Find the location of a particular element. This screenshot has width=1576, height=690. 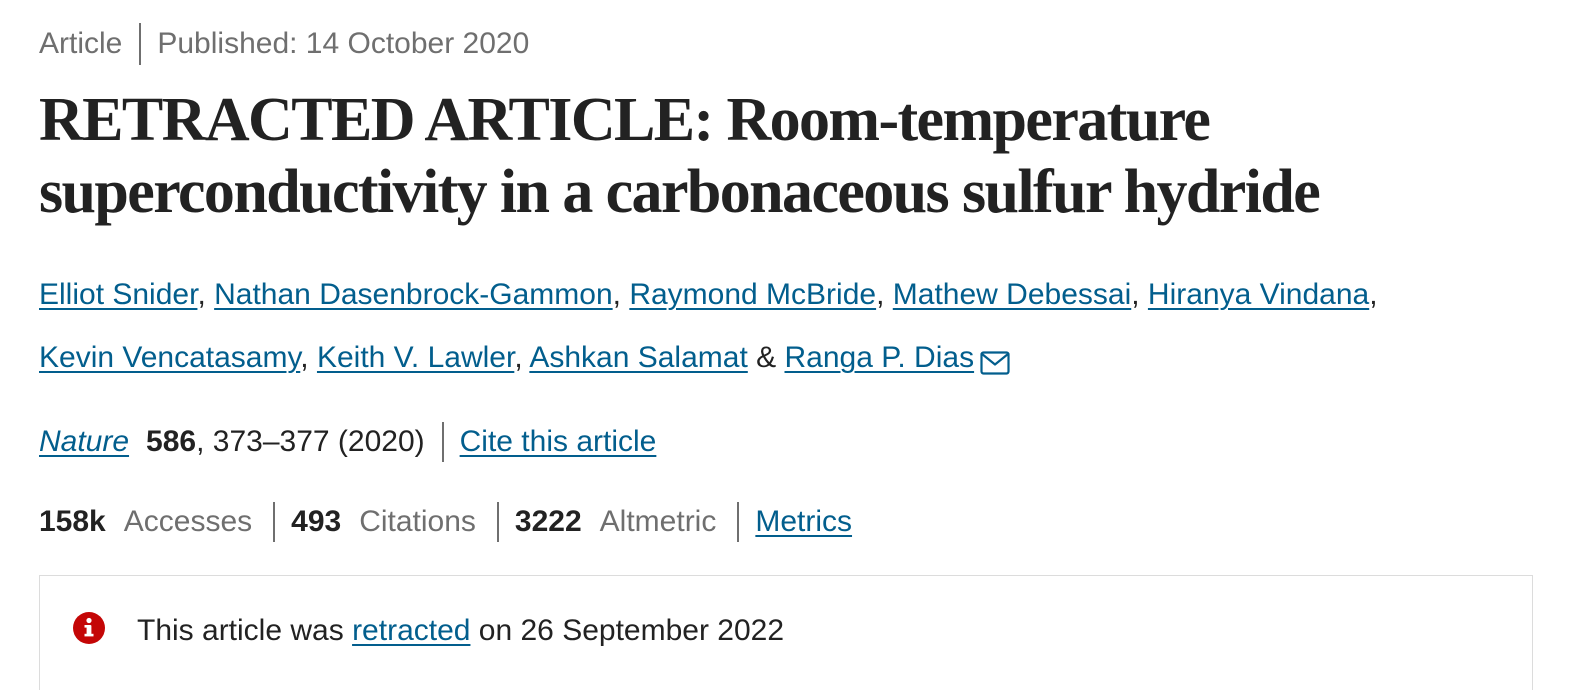

cite-this-article-link: Cite this article is located at coordinates (558, 441).